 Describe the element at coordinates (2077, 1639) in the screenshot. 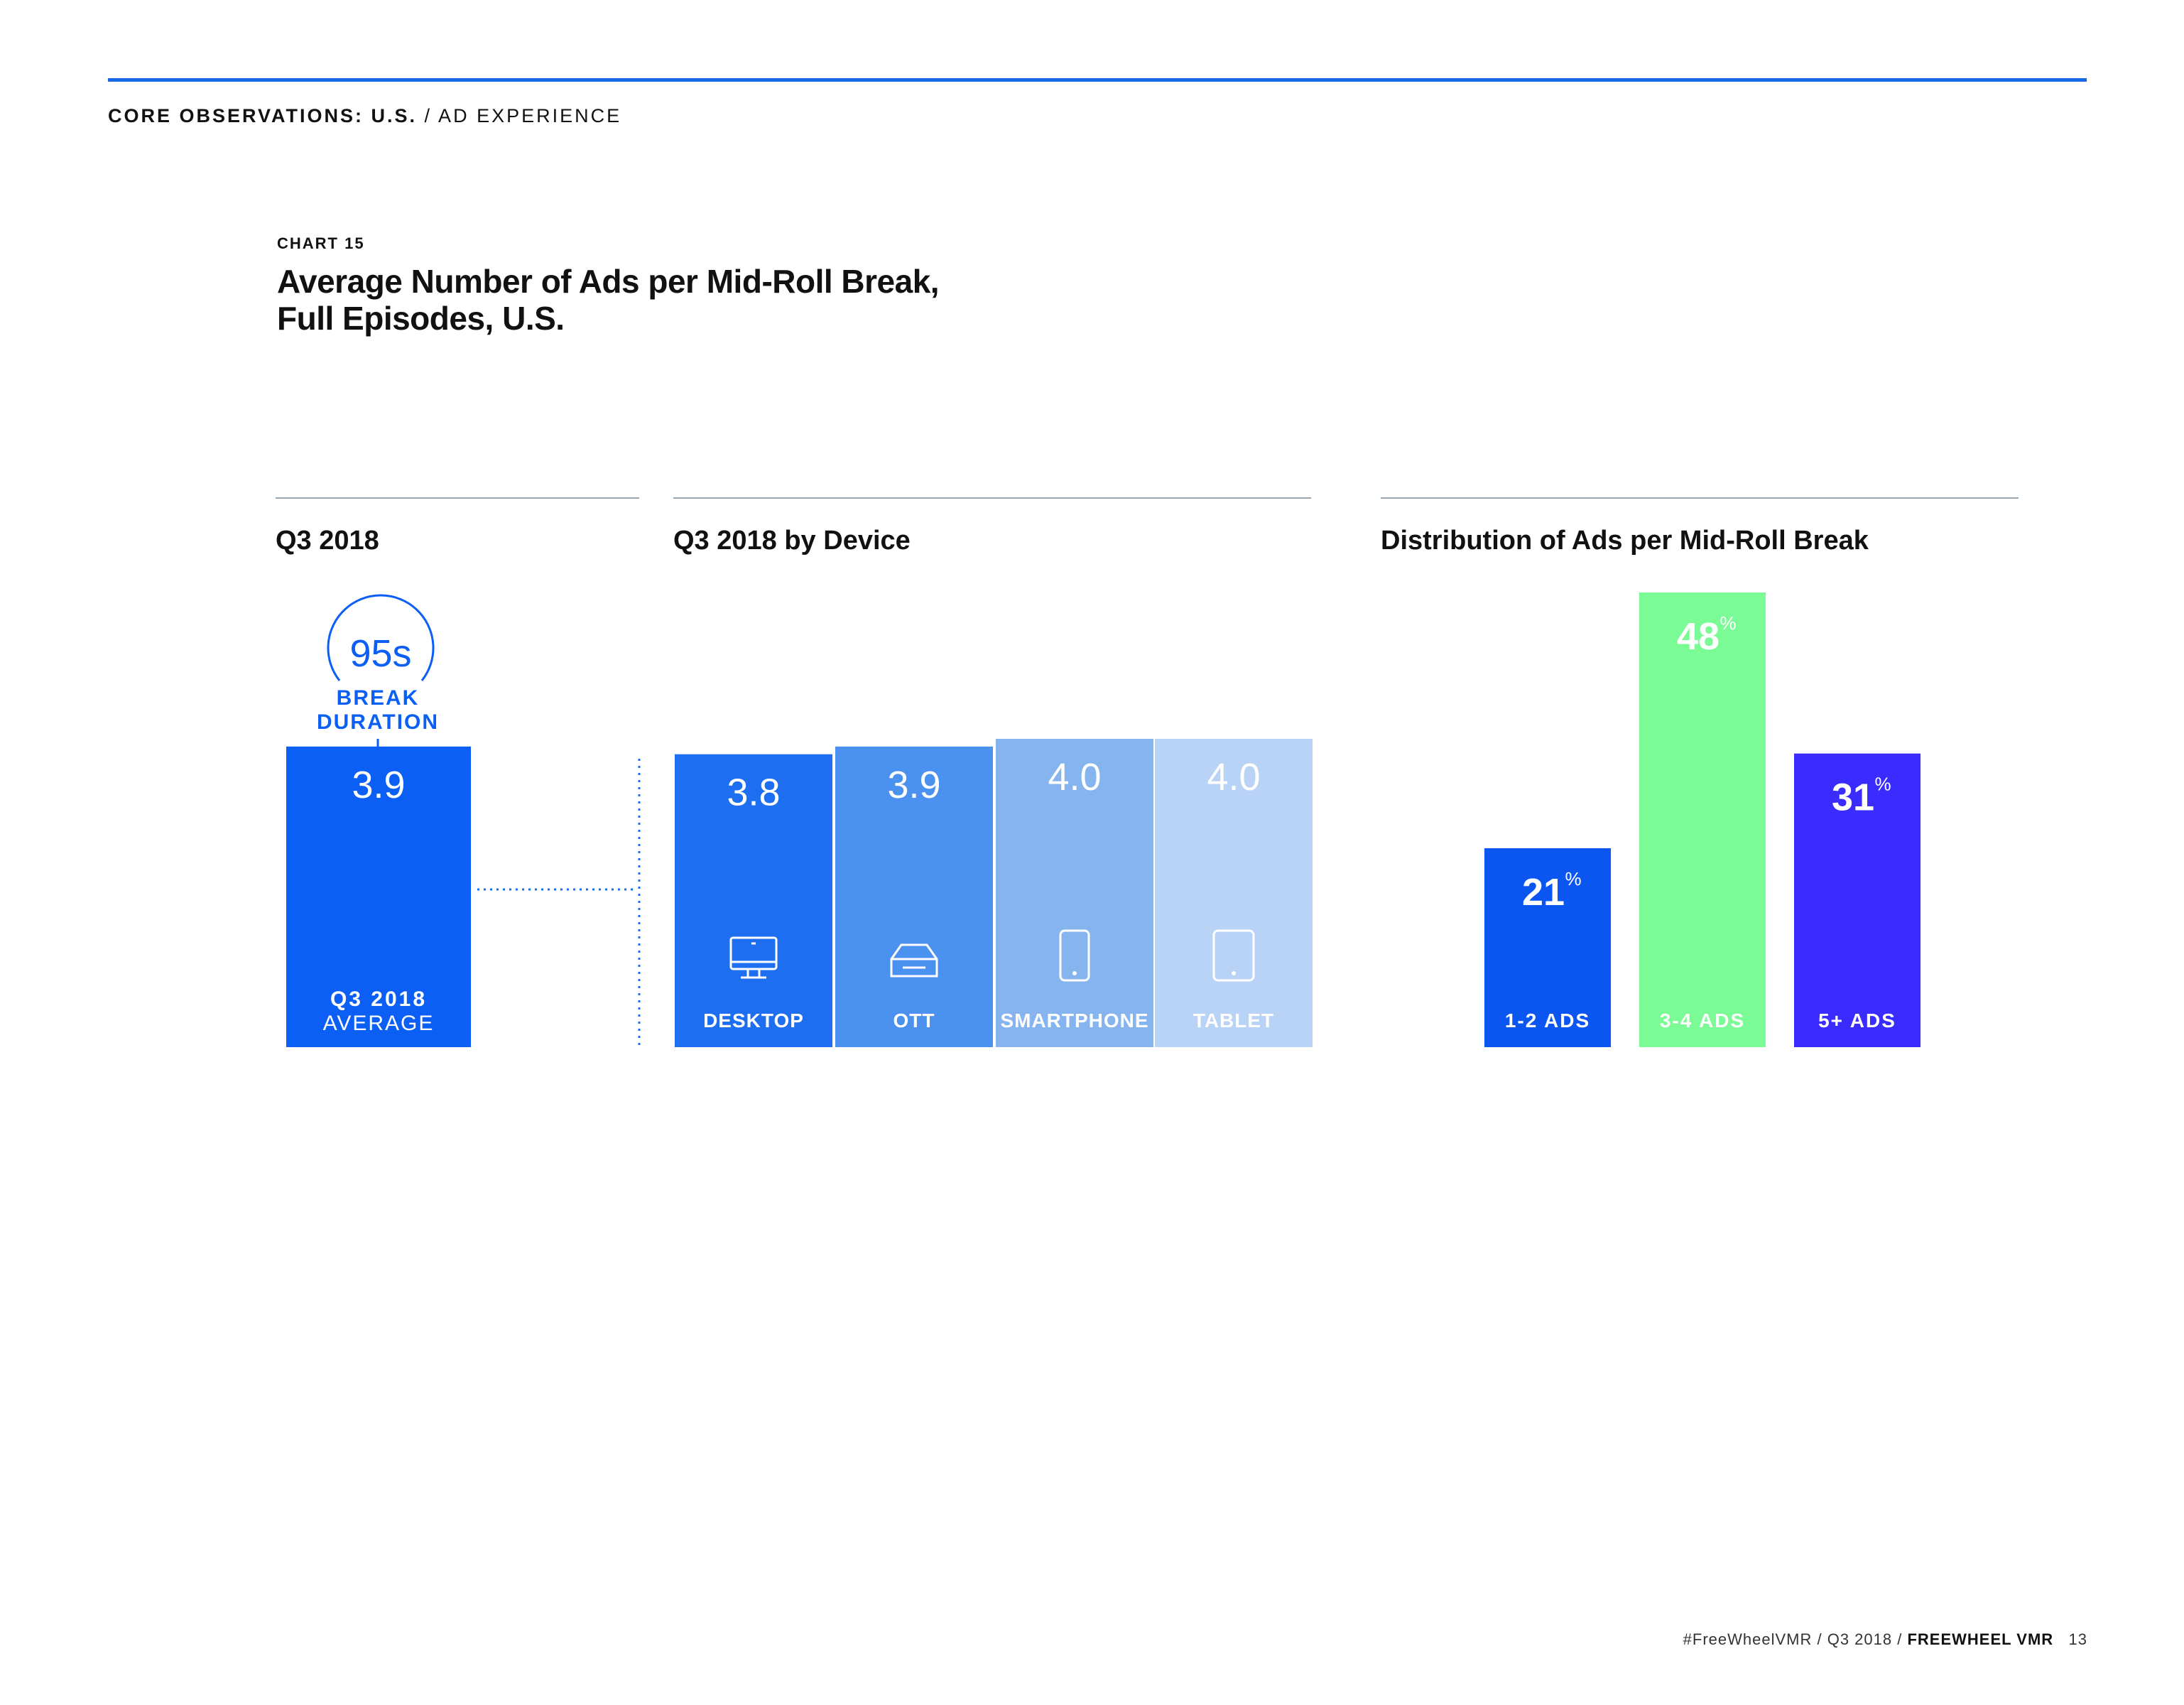

I see `footer-page-number: 13` at that location.